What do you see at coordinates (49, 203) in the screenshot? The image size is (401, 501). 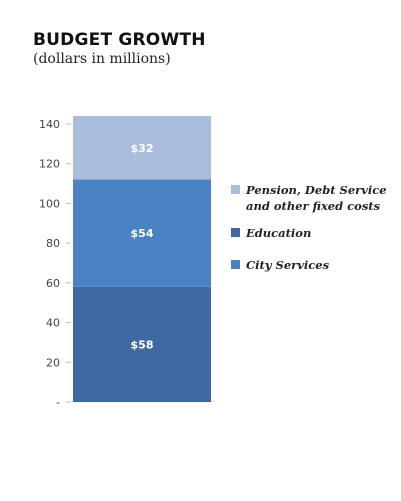 I see `y-tick-label: 100` at bounding box center [49, 203].